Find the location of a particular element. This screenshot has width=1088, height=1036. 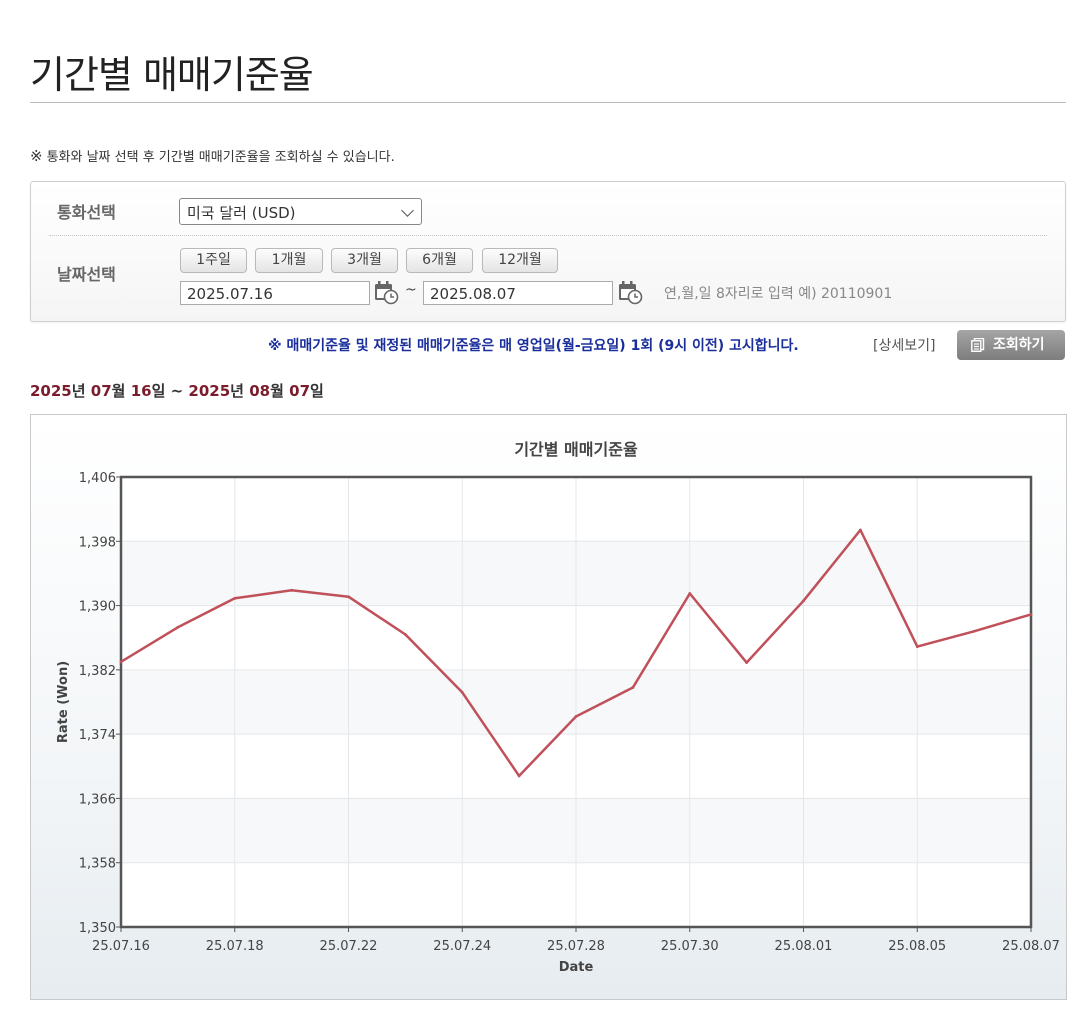

x-tick-label: 25.08.01 is located at coordinates (804, 946).